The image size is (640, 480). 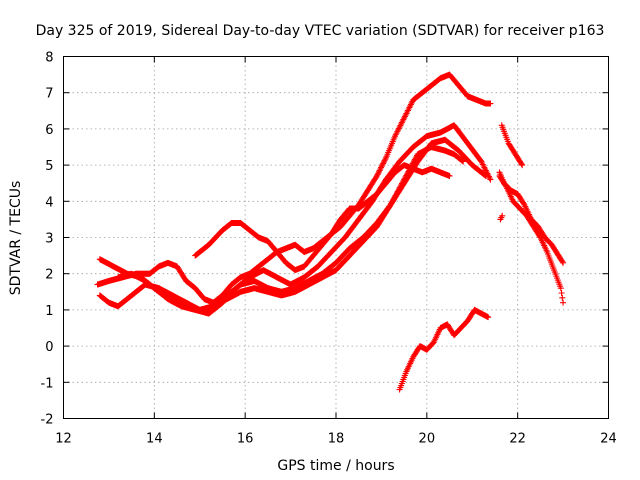 What do you see at coordinates (517, 439) in the screenshot?
I see `x-tick-label: 22` at bounding box center [517, 439].